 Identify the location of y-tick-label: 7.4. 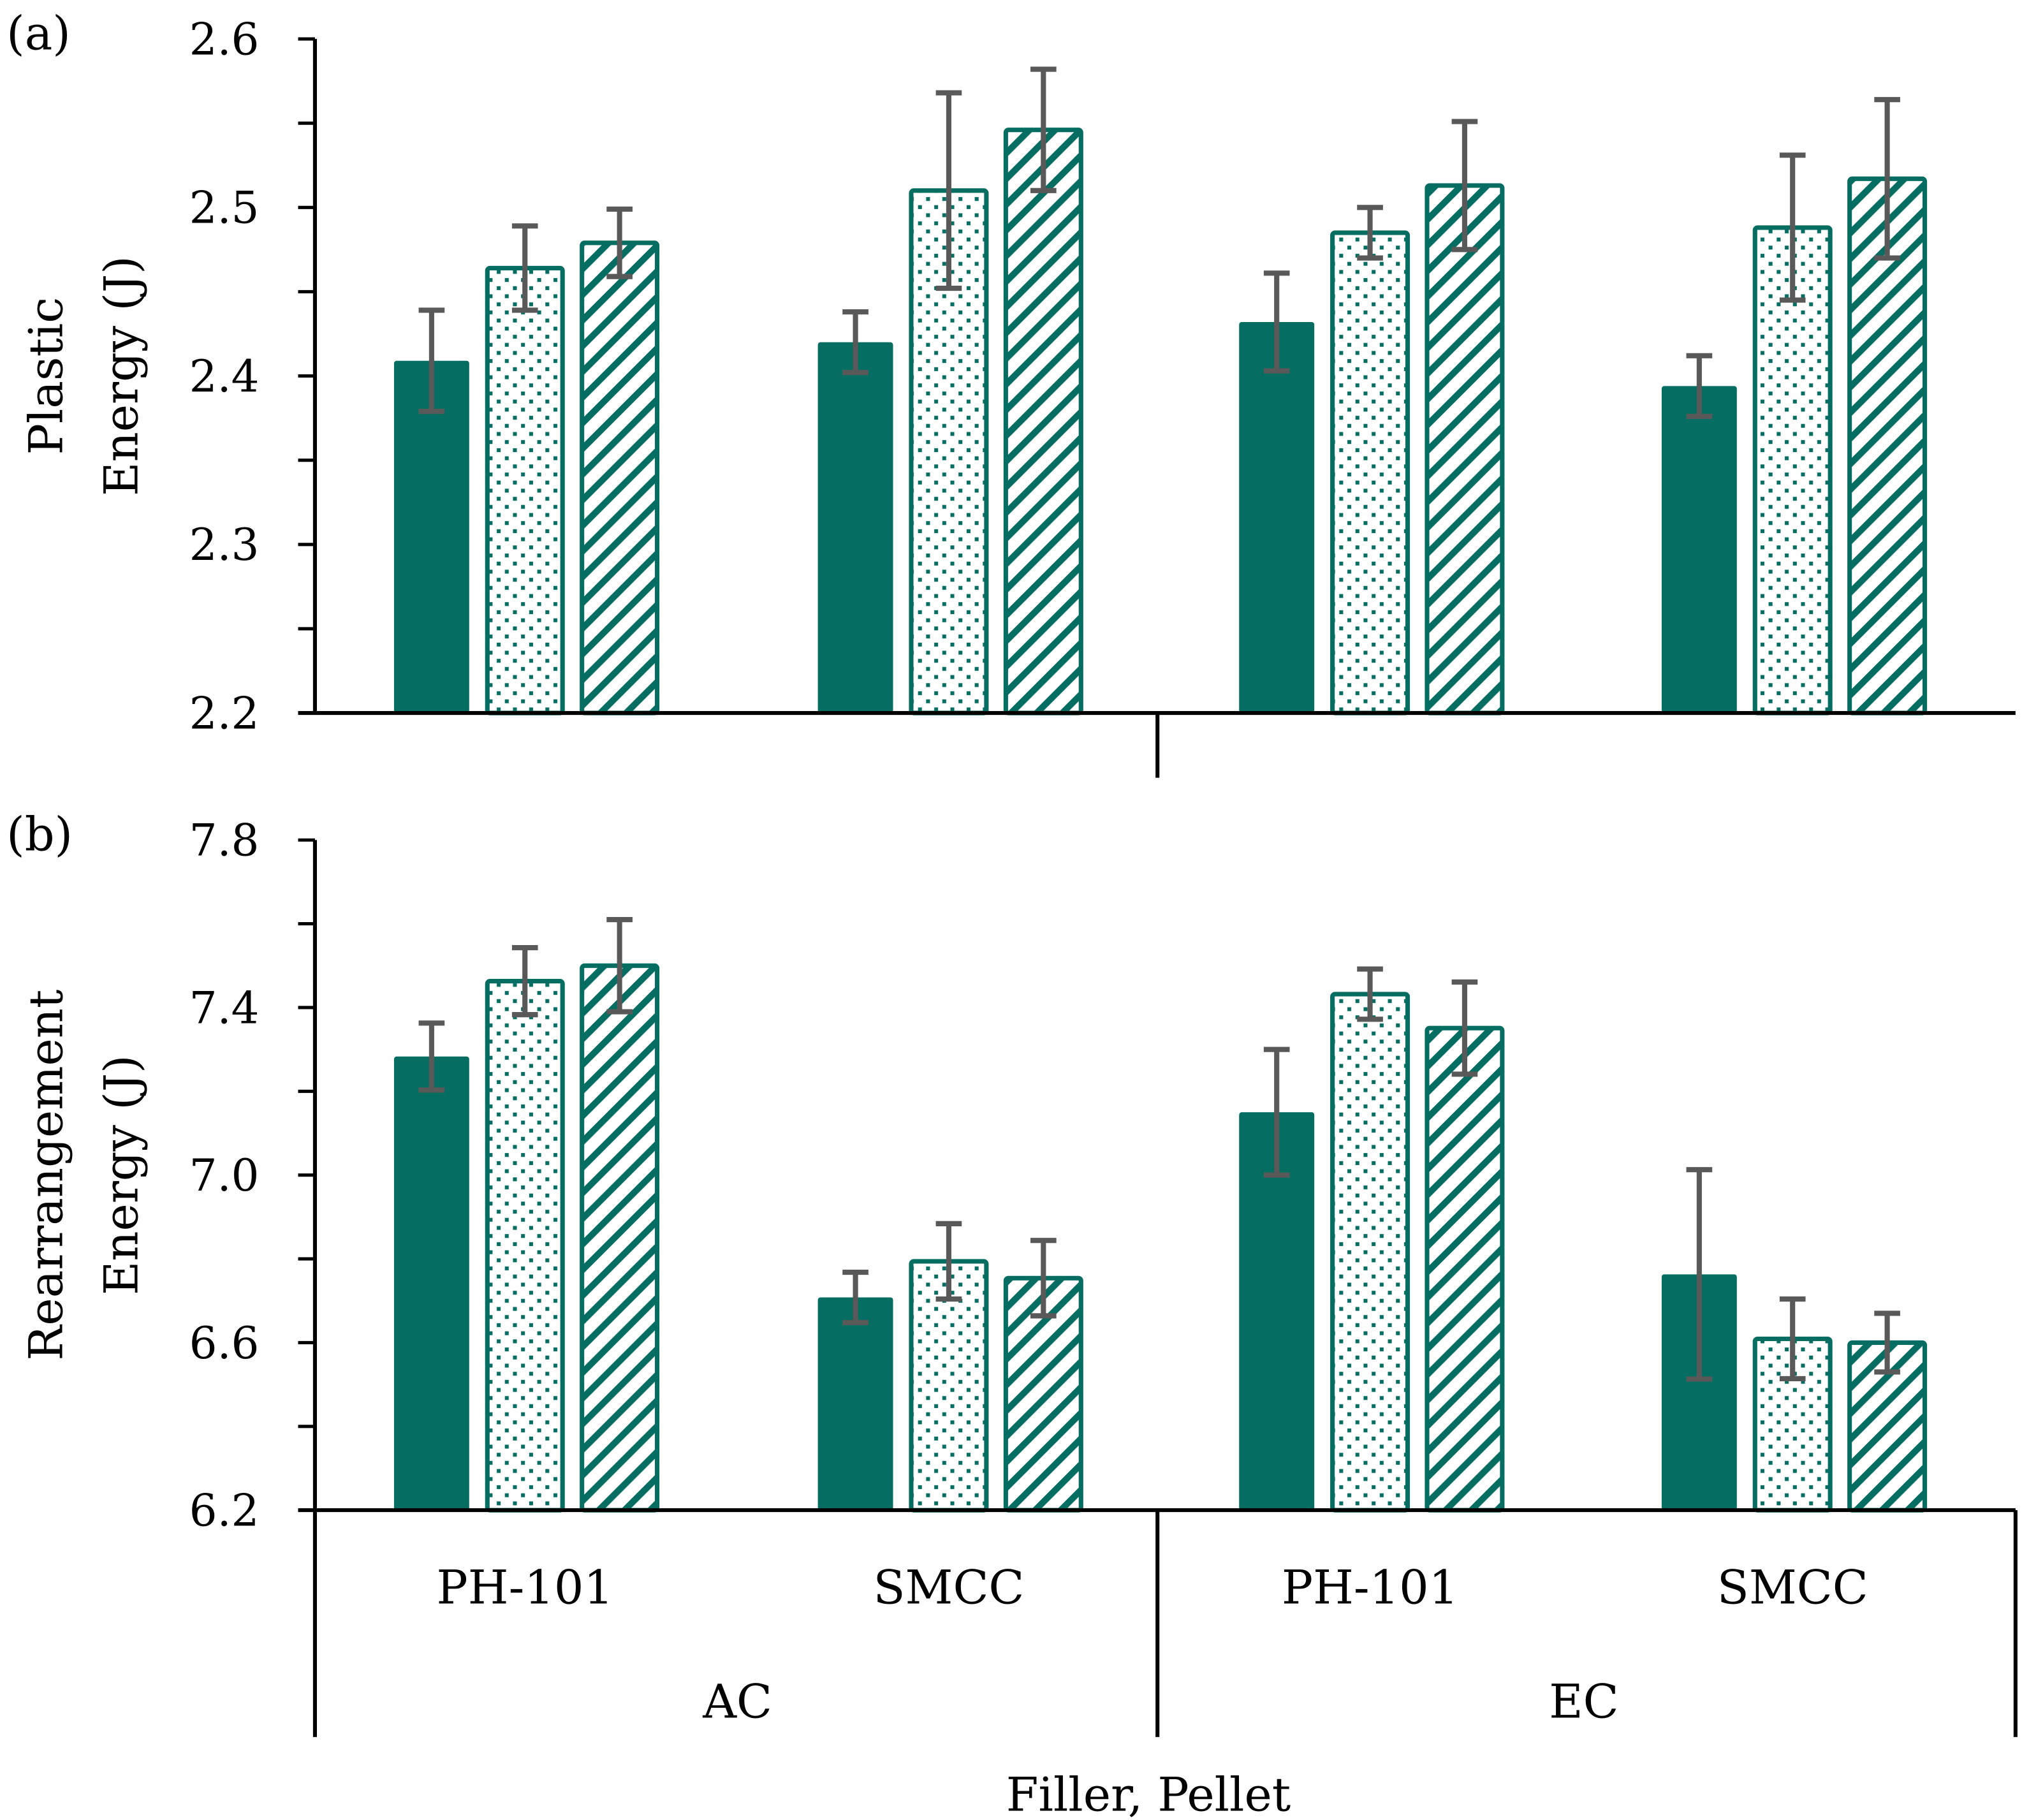
(224, 1008).